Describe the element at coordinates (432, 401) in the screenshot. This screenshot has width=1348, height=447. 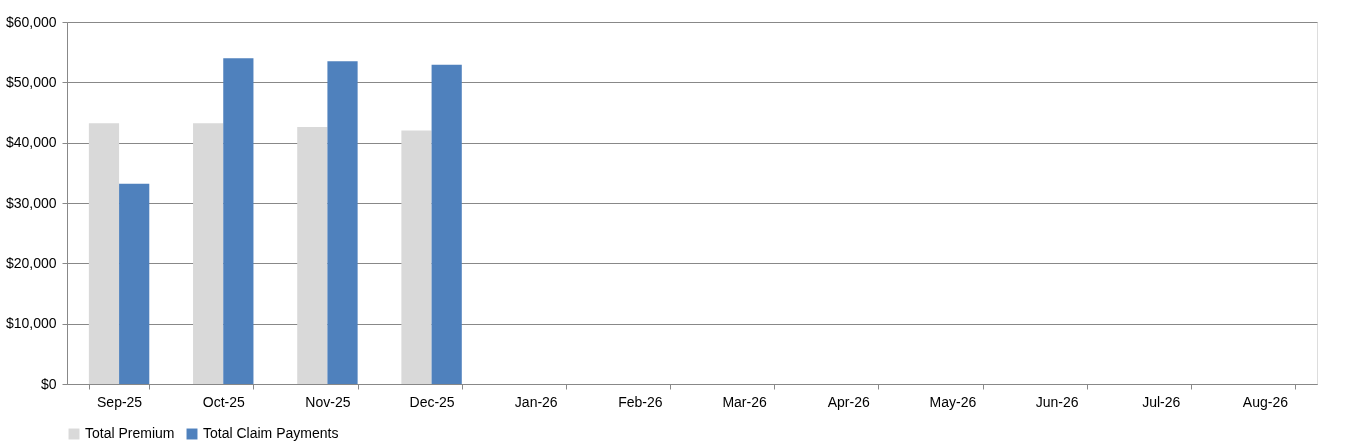
I see `x-tick-label: Dec-25` at that location.